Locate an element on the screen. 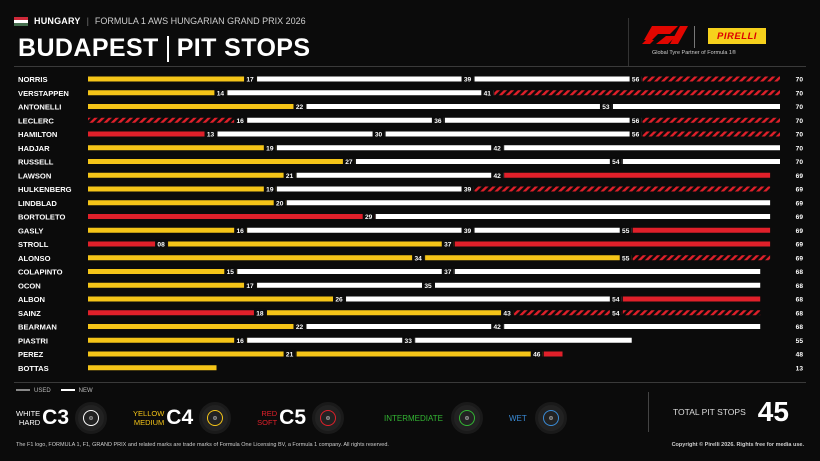 The image size is (820, 461). pit-lap-hulkenberg-1: 19 is located at coordinates (270, 190).